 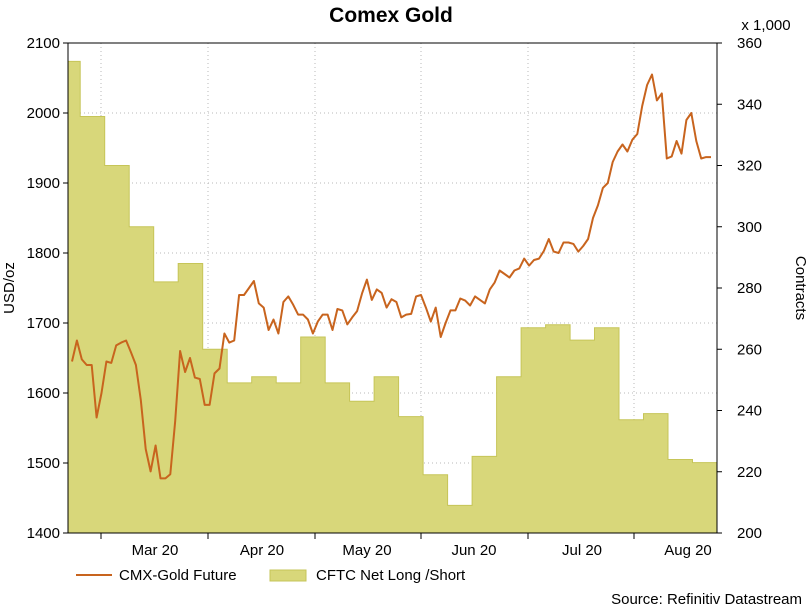 I want to click on tick-label-right: 240, so click(x=749, y=411).